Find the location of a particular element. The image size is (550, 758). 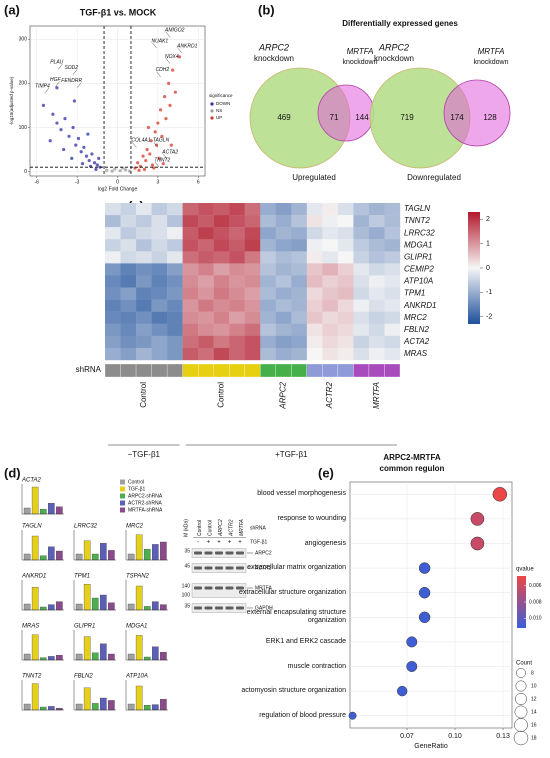

gene-label: ANKRD1 is located at coordinates (187, 47).